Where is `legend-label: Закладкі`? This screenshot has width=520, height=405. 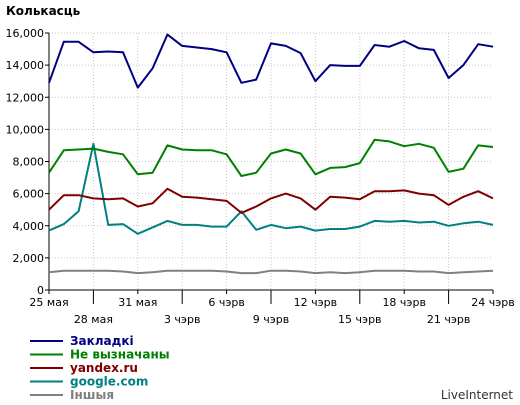 legend-label: Закладкі is located at coordinates (102, 341).